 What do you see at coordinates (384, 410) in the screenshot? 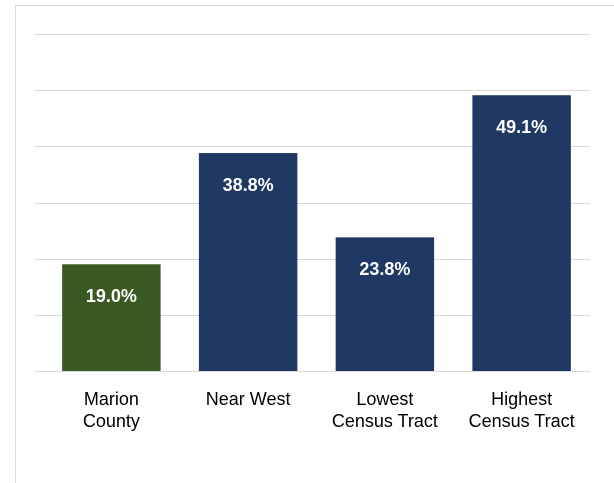
I see `x-tick-label: Lowest Census Tract` at bounding box center [384, 410].